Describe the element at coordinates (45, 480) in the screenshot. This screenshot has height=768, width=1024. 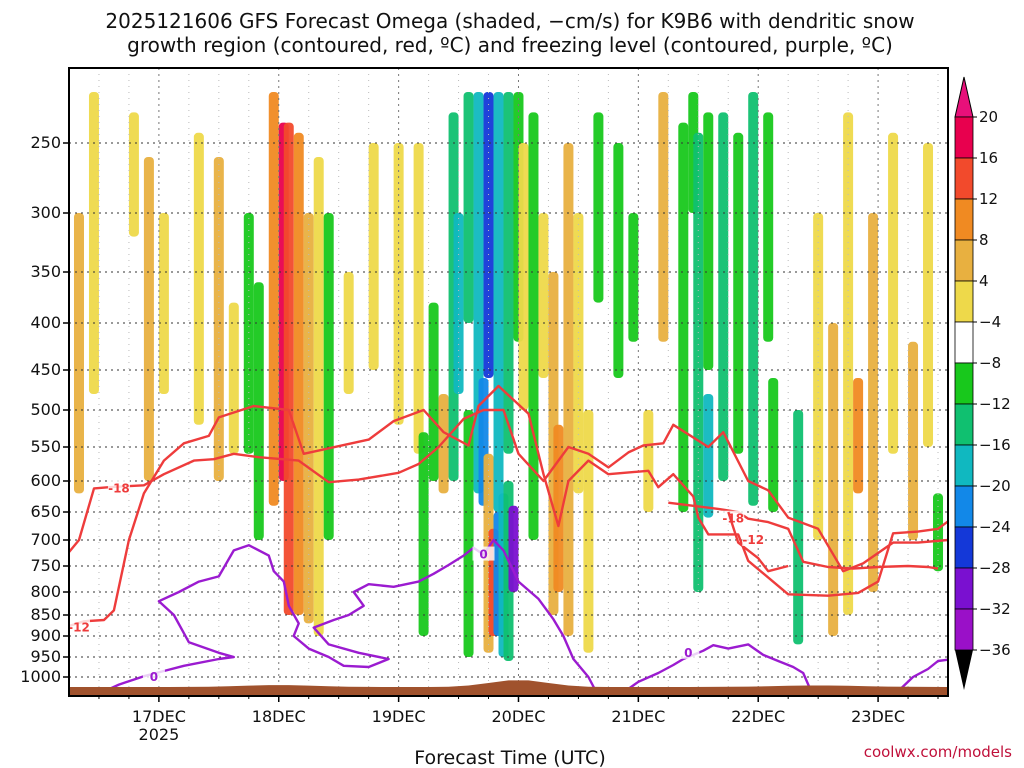
I see `y-tick-label: 600` at that location.